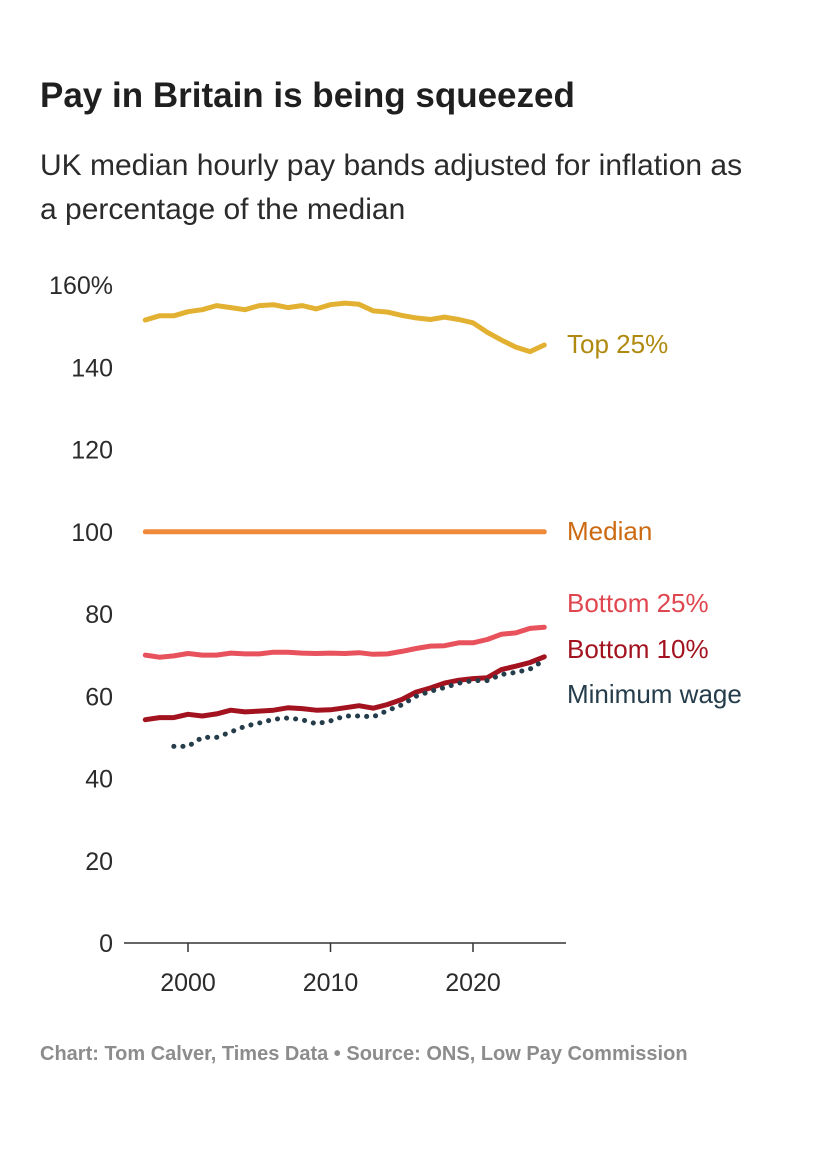  Describe the element at coordinates (188, 983) in the screenshot. I see `x-tick-label: 2000` at that location.